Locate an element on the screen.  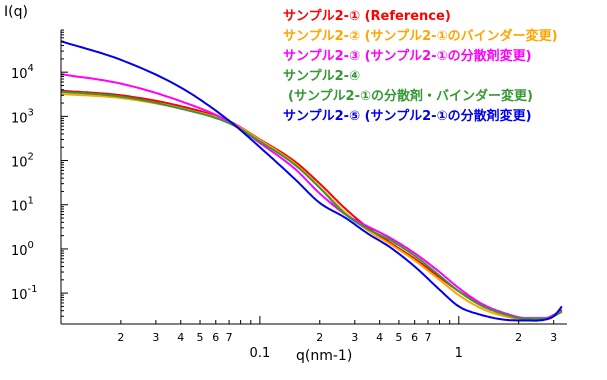
y-axis-title: I(q) is located at coordinates (16, 12).